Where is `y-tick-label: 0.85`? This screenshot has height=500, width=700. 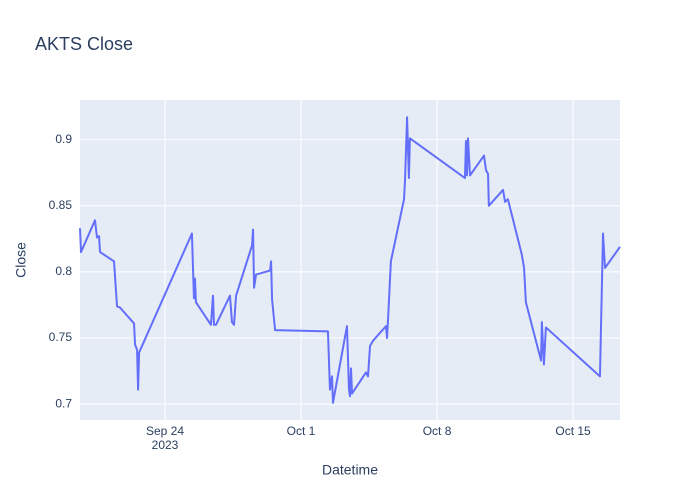
y-tick-label: 0.85 is located at coordinates (61, 205).